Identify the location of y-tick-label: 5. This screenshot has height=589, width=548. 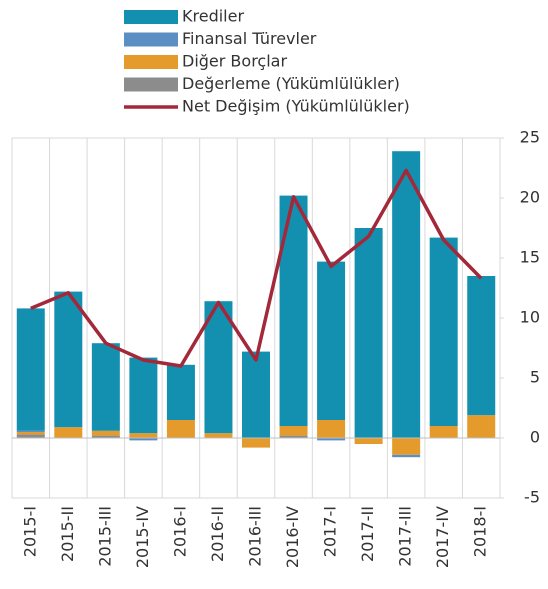
(535, 377).